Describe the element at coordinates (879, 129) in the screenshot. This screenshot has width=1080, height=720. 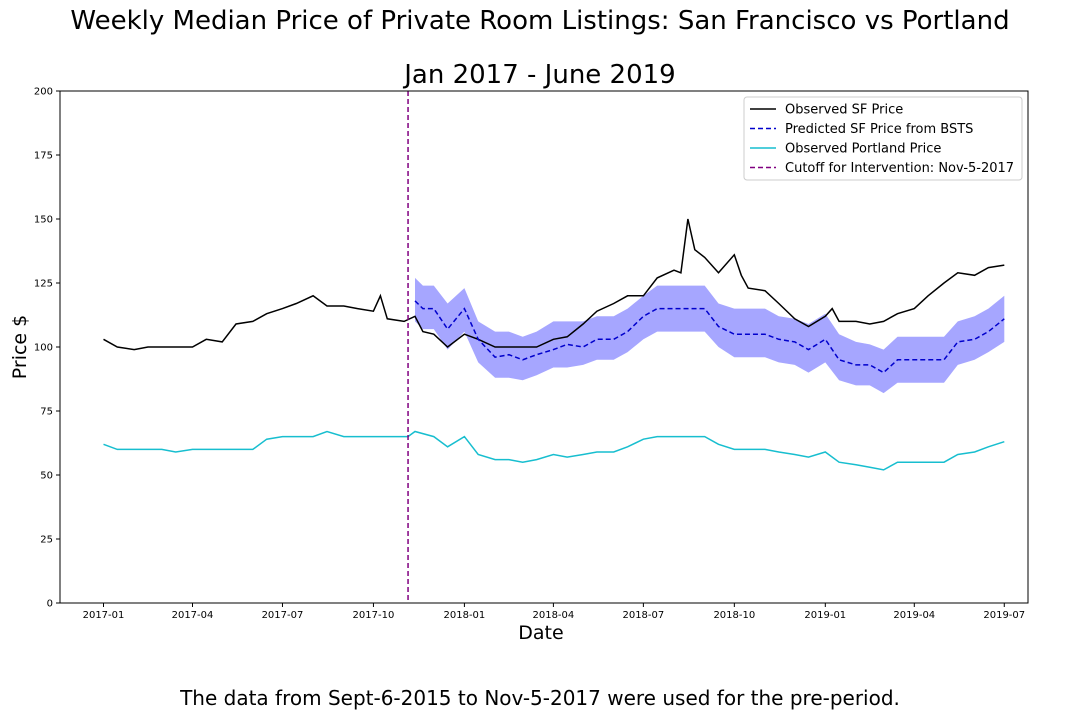
I see `legend-label-2: Predicted SF Price from BSTS` at that location.